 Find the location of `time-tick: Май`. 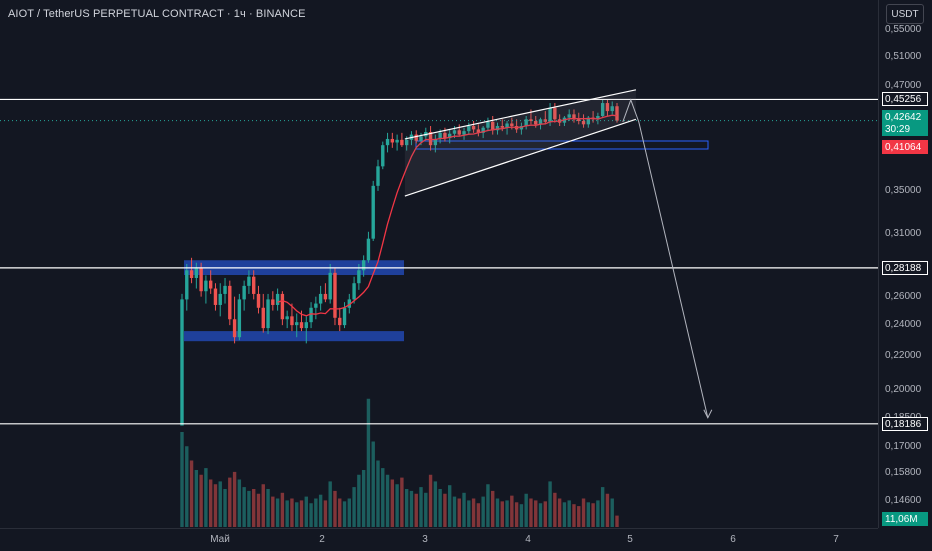

time-tick: Май is located at coordinates (220, 539).